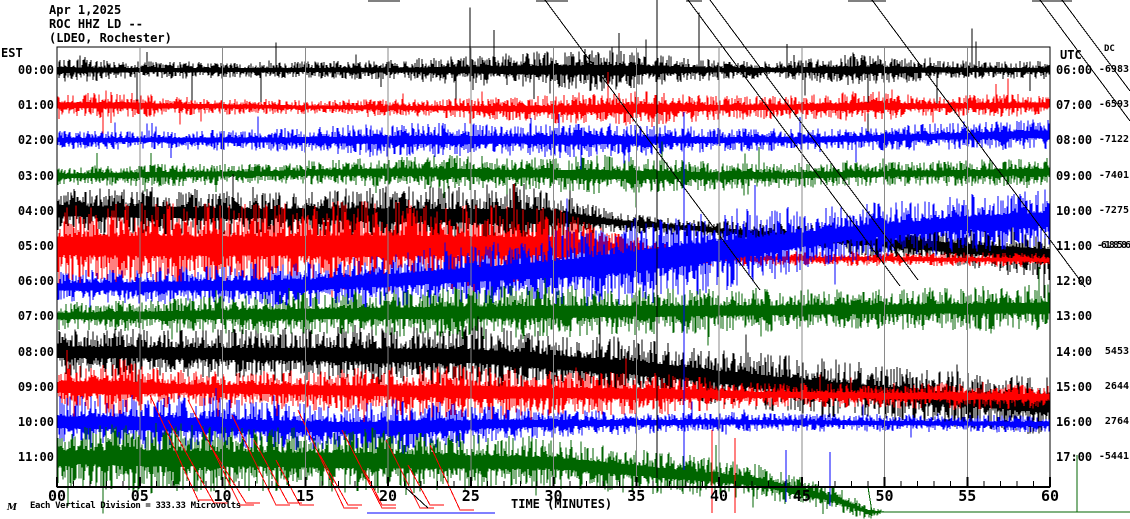  I want to click on dc-value-label: -7275, so click(1113, 210).